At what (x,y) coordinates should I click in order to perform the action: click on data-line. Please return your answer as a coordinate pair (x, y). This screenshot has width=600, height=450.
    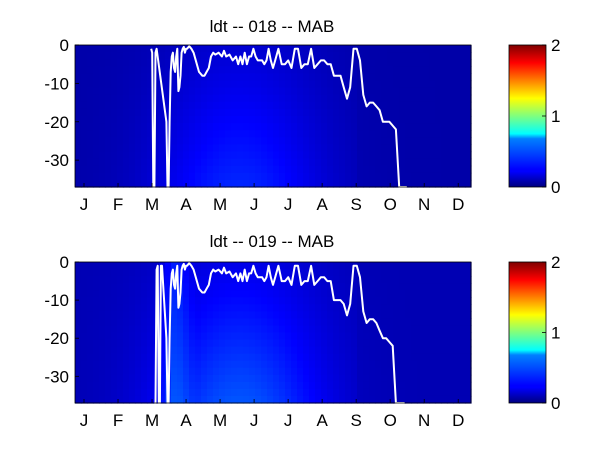
    Looking at the image, I should click on (279, 333).